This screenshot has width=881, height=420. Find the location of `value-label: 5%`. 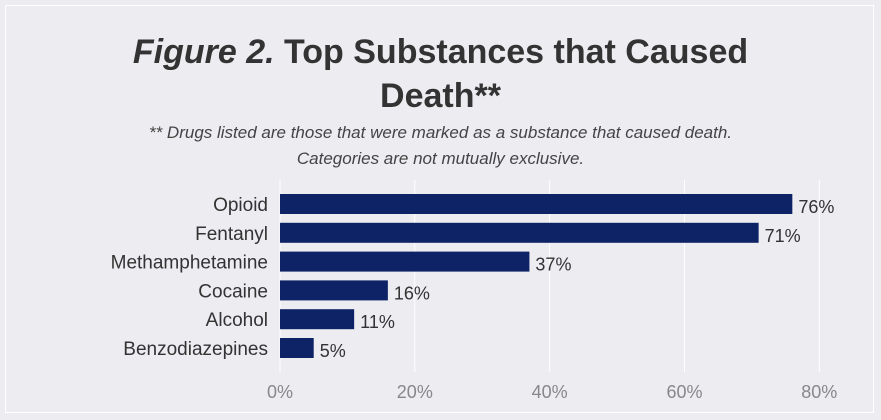

value-label: 5% is located at coordinates (333, 351).